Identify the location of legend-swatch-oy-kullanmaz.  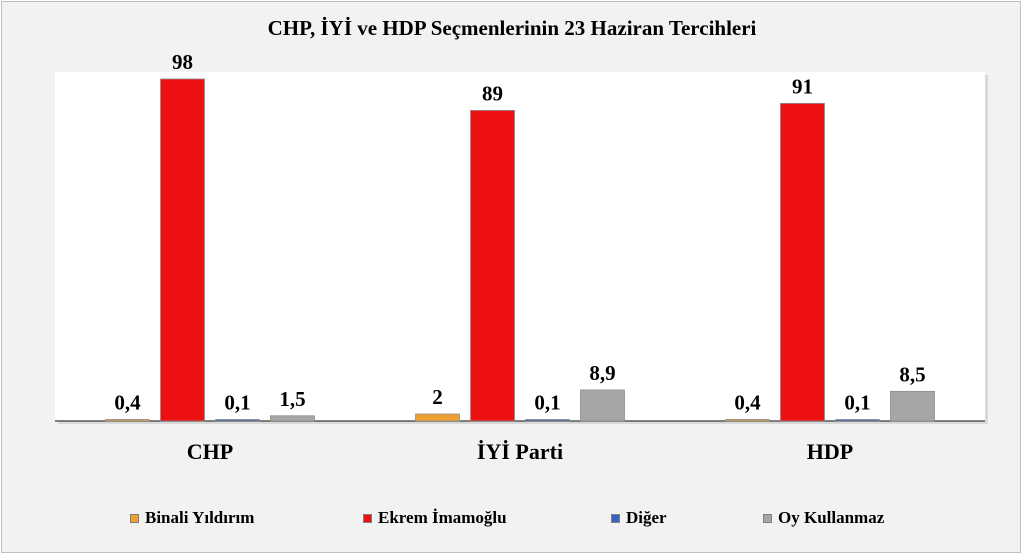
(767, 518).